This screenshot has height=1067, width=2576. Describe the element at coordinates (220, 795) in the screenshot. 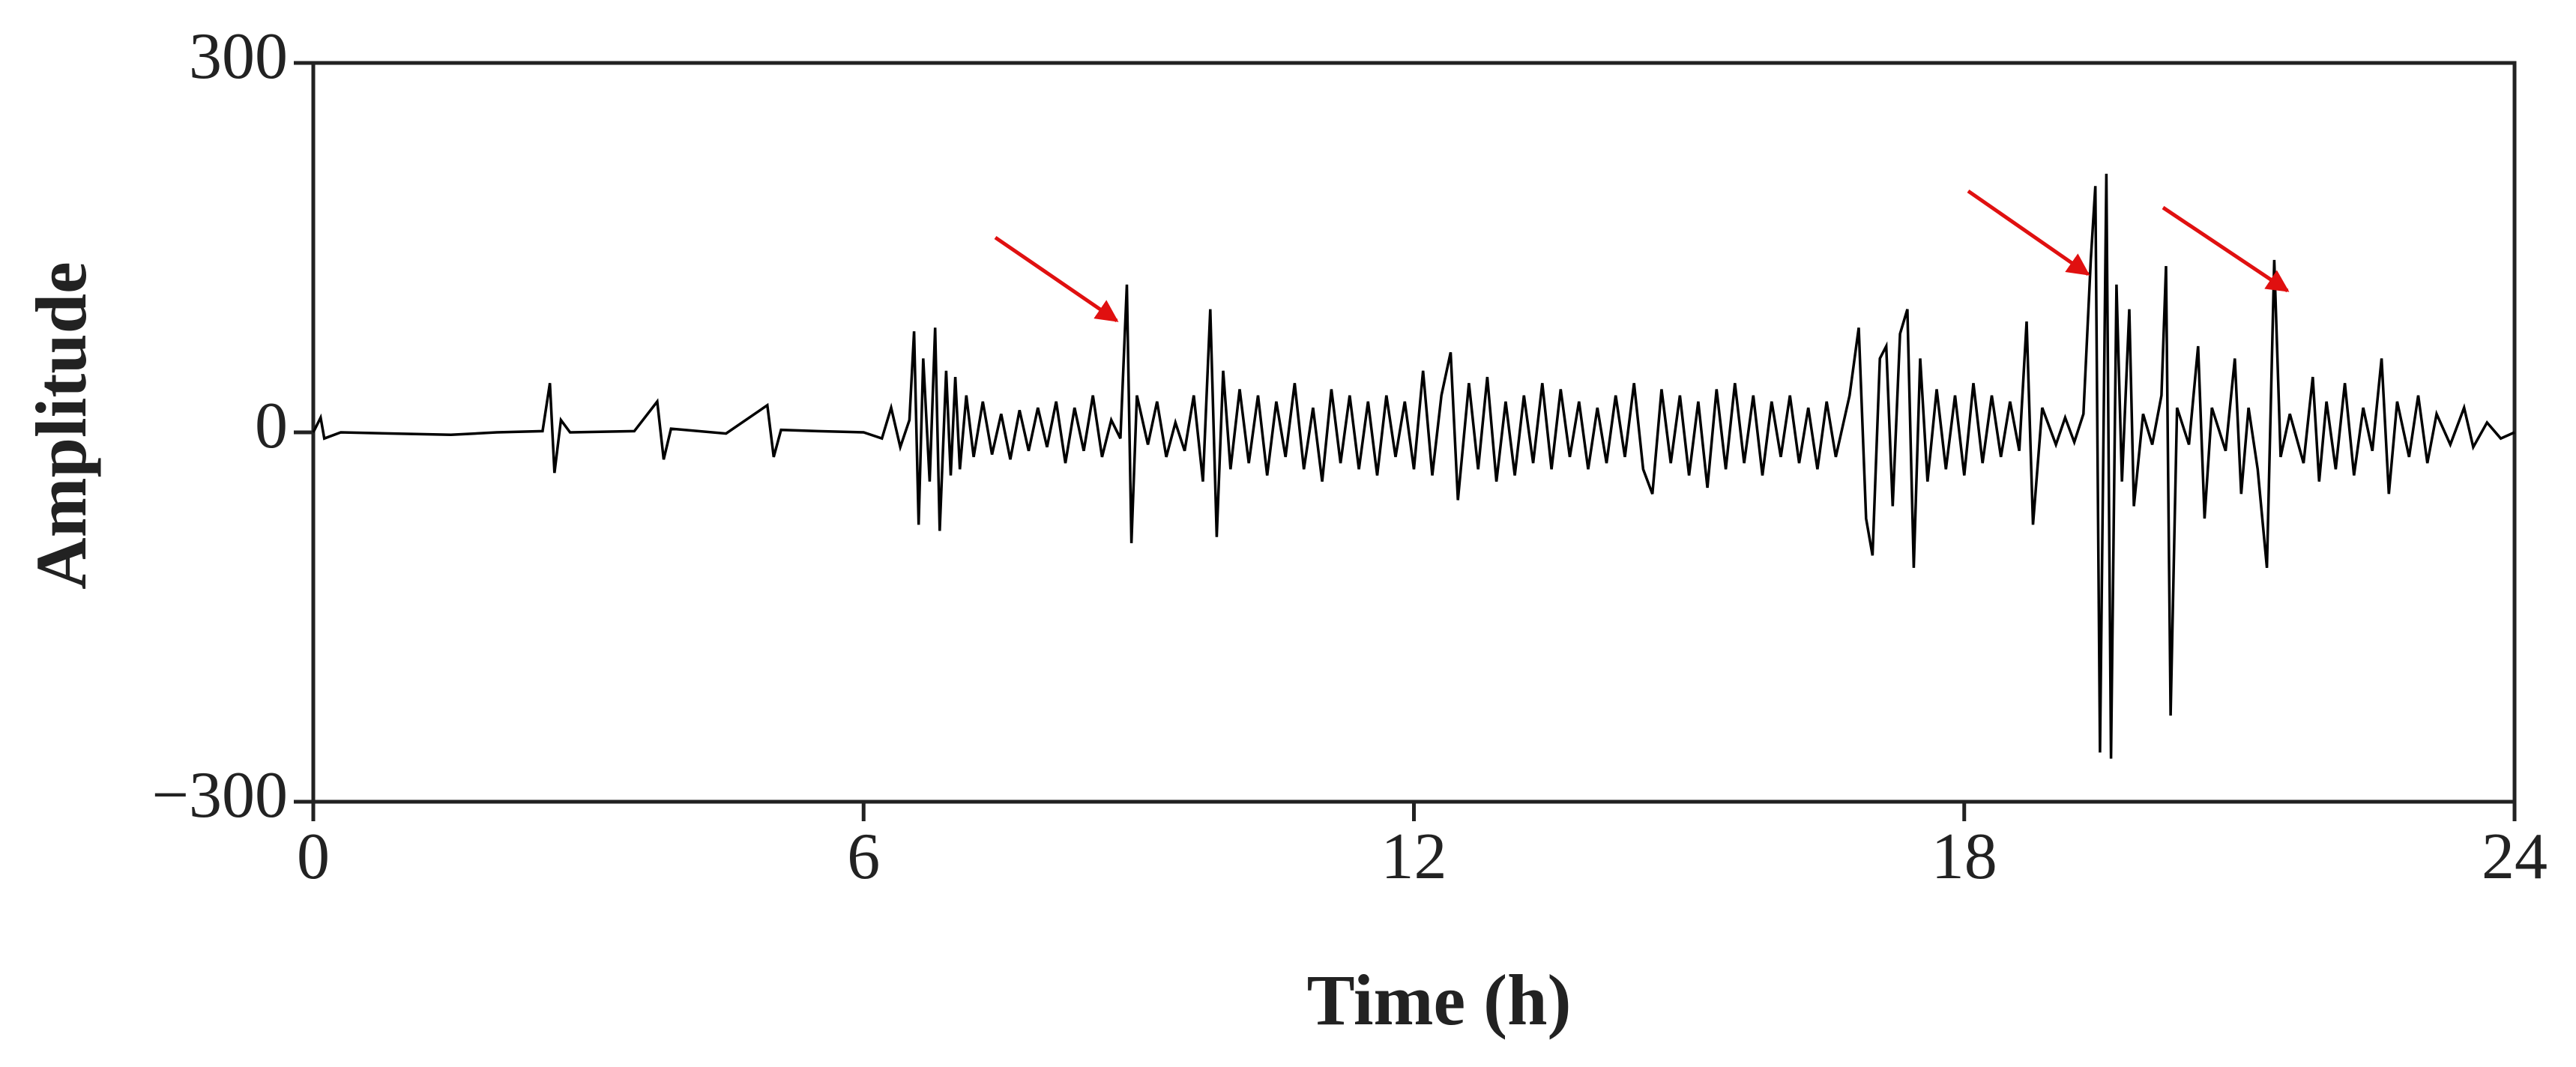

I see `y-tick-label: −300` at that location.